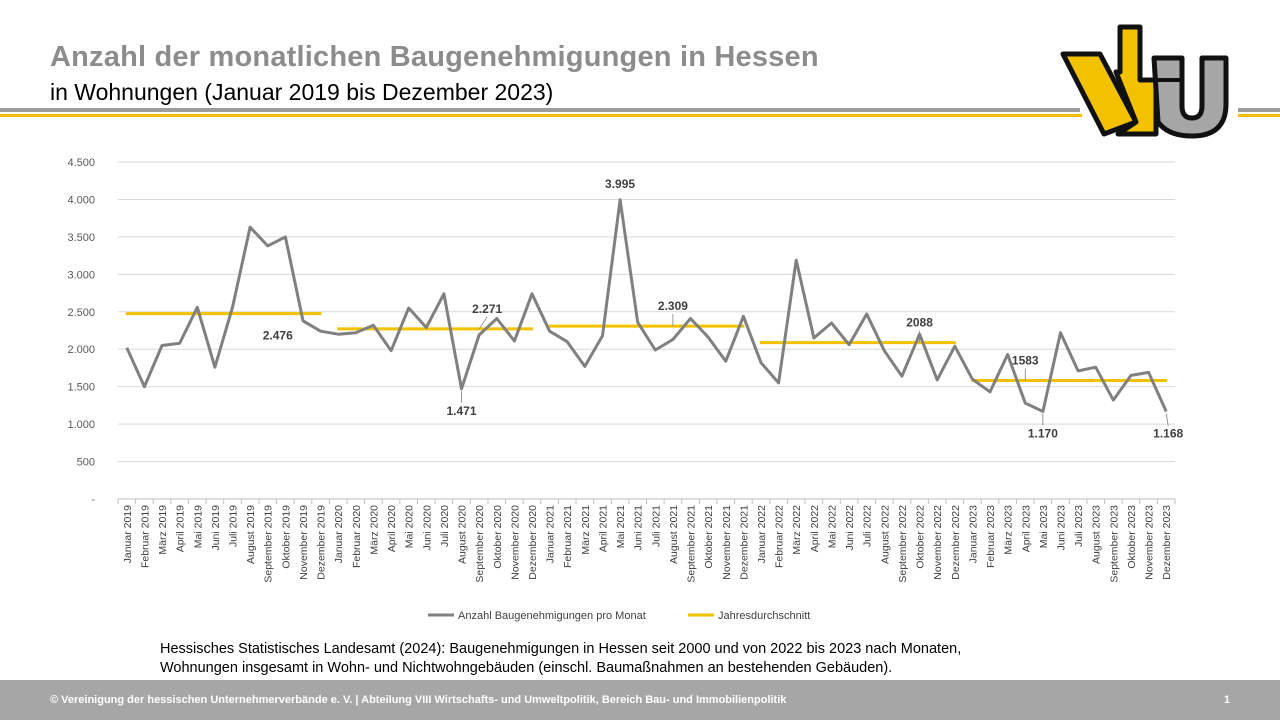 Image resolution: width=1280 pixels, height=720 pixels. What do you see at coordinates (81, 200) in the screenshot?
I see `y-tick-label: 4.000` at bounding box center [81, 200].